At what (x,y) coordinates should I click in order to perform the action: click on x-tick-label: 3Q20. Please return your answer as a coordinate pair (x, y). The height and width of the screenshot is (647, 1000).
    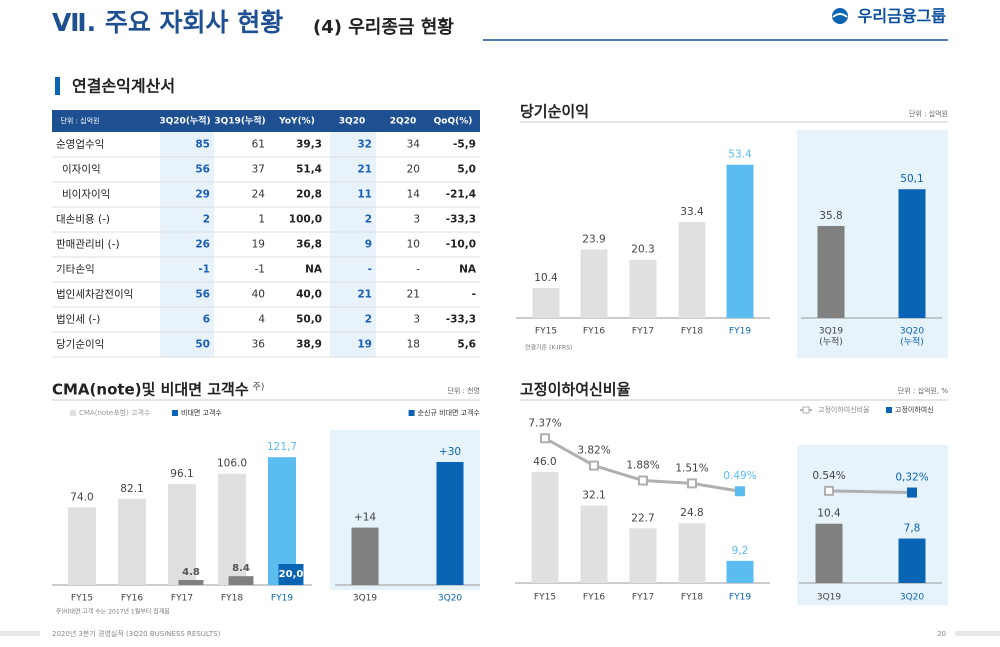
    Looking at the image, I should click on (450, 599).